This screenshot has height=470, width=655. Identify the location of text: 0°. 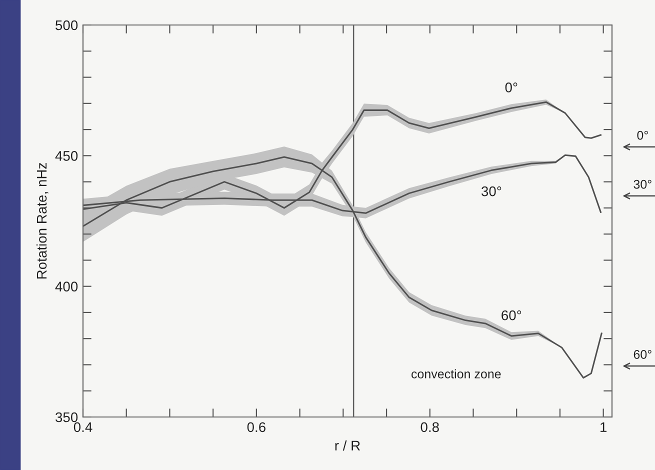
(642, 135).